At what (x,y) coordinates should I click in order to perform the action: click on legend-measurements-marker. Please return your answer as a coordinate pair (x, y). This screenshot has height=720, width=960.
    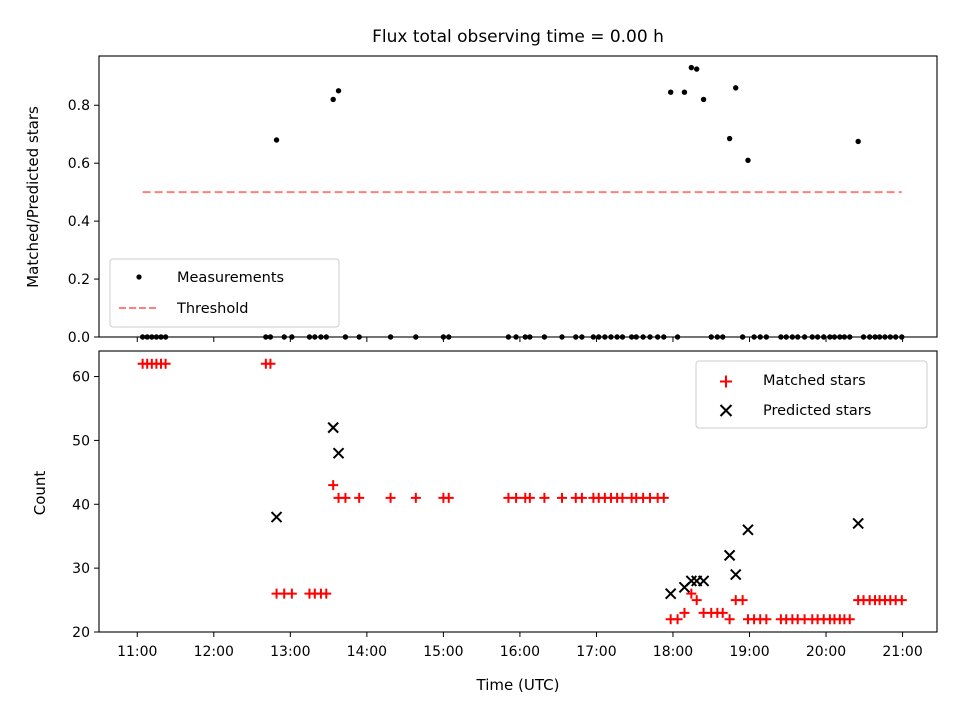
    Looking at the image, I should click on (139, 277).